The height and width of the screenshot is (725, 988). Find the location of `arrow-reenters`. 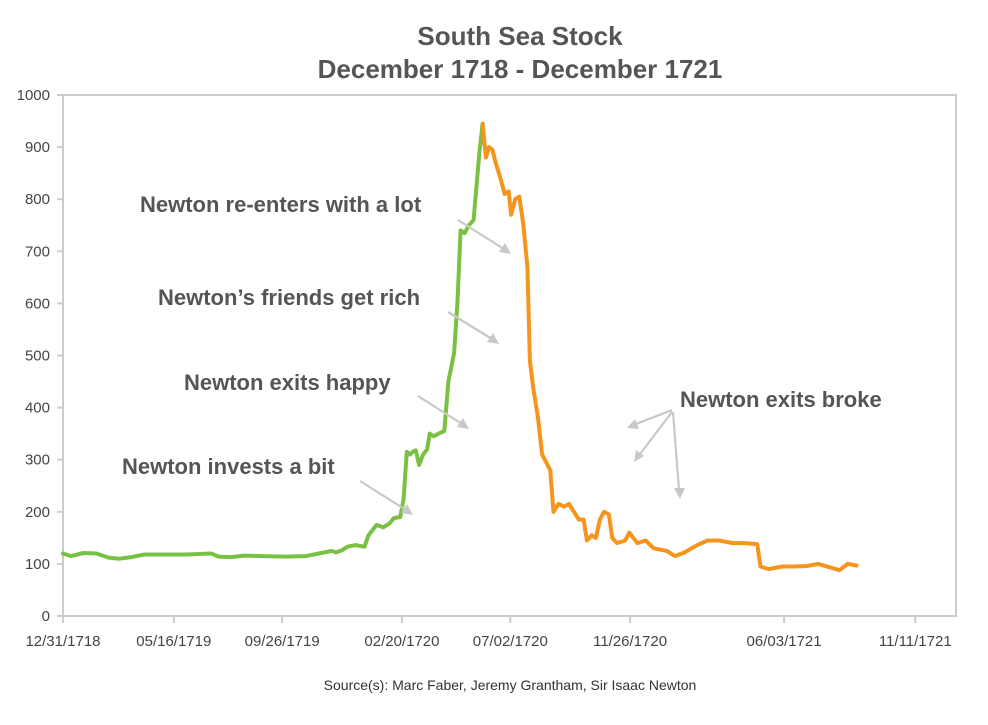

arrow-reenters is located at coordinates (481, 234).